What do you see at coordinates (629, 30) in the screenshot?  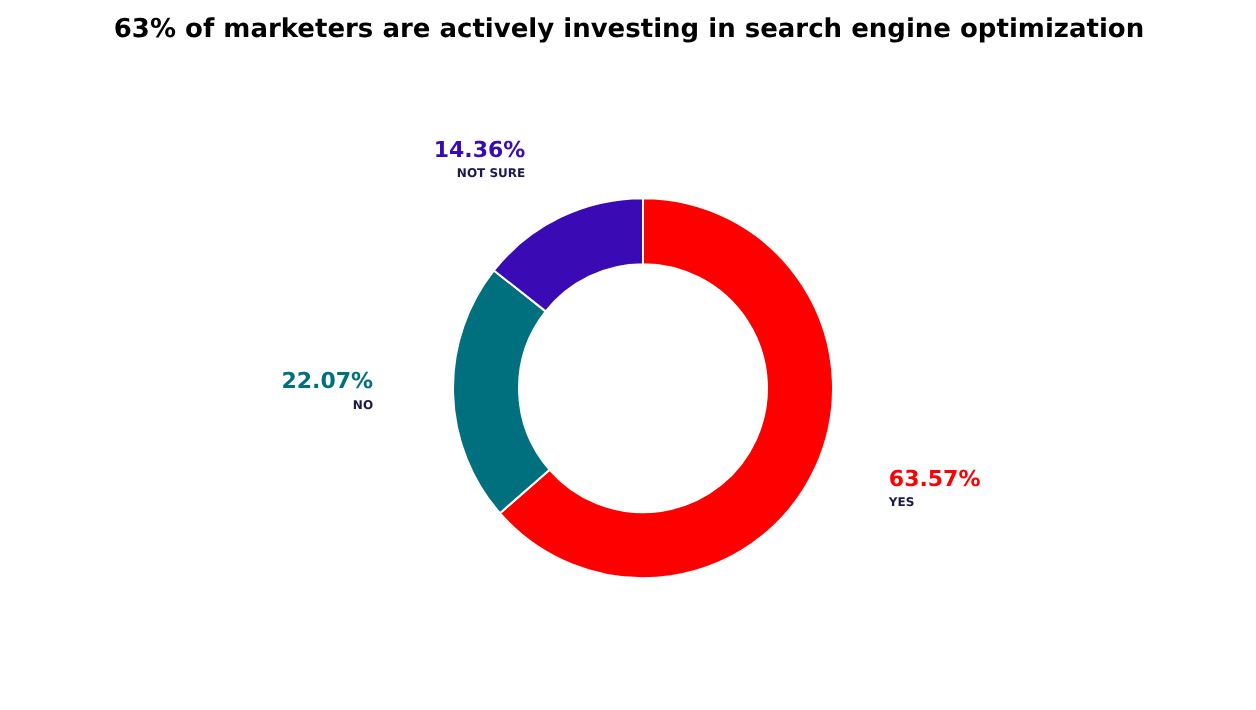 I see `chart-title: 63% of marketers are actively investing in search engine optimization` at bounding box center [629, 30].